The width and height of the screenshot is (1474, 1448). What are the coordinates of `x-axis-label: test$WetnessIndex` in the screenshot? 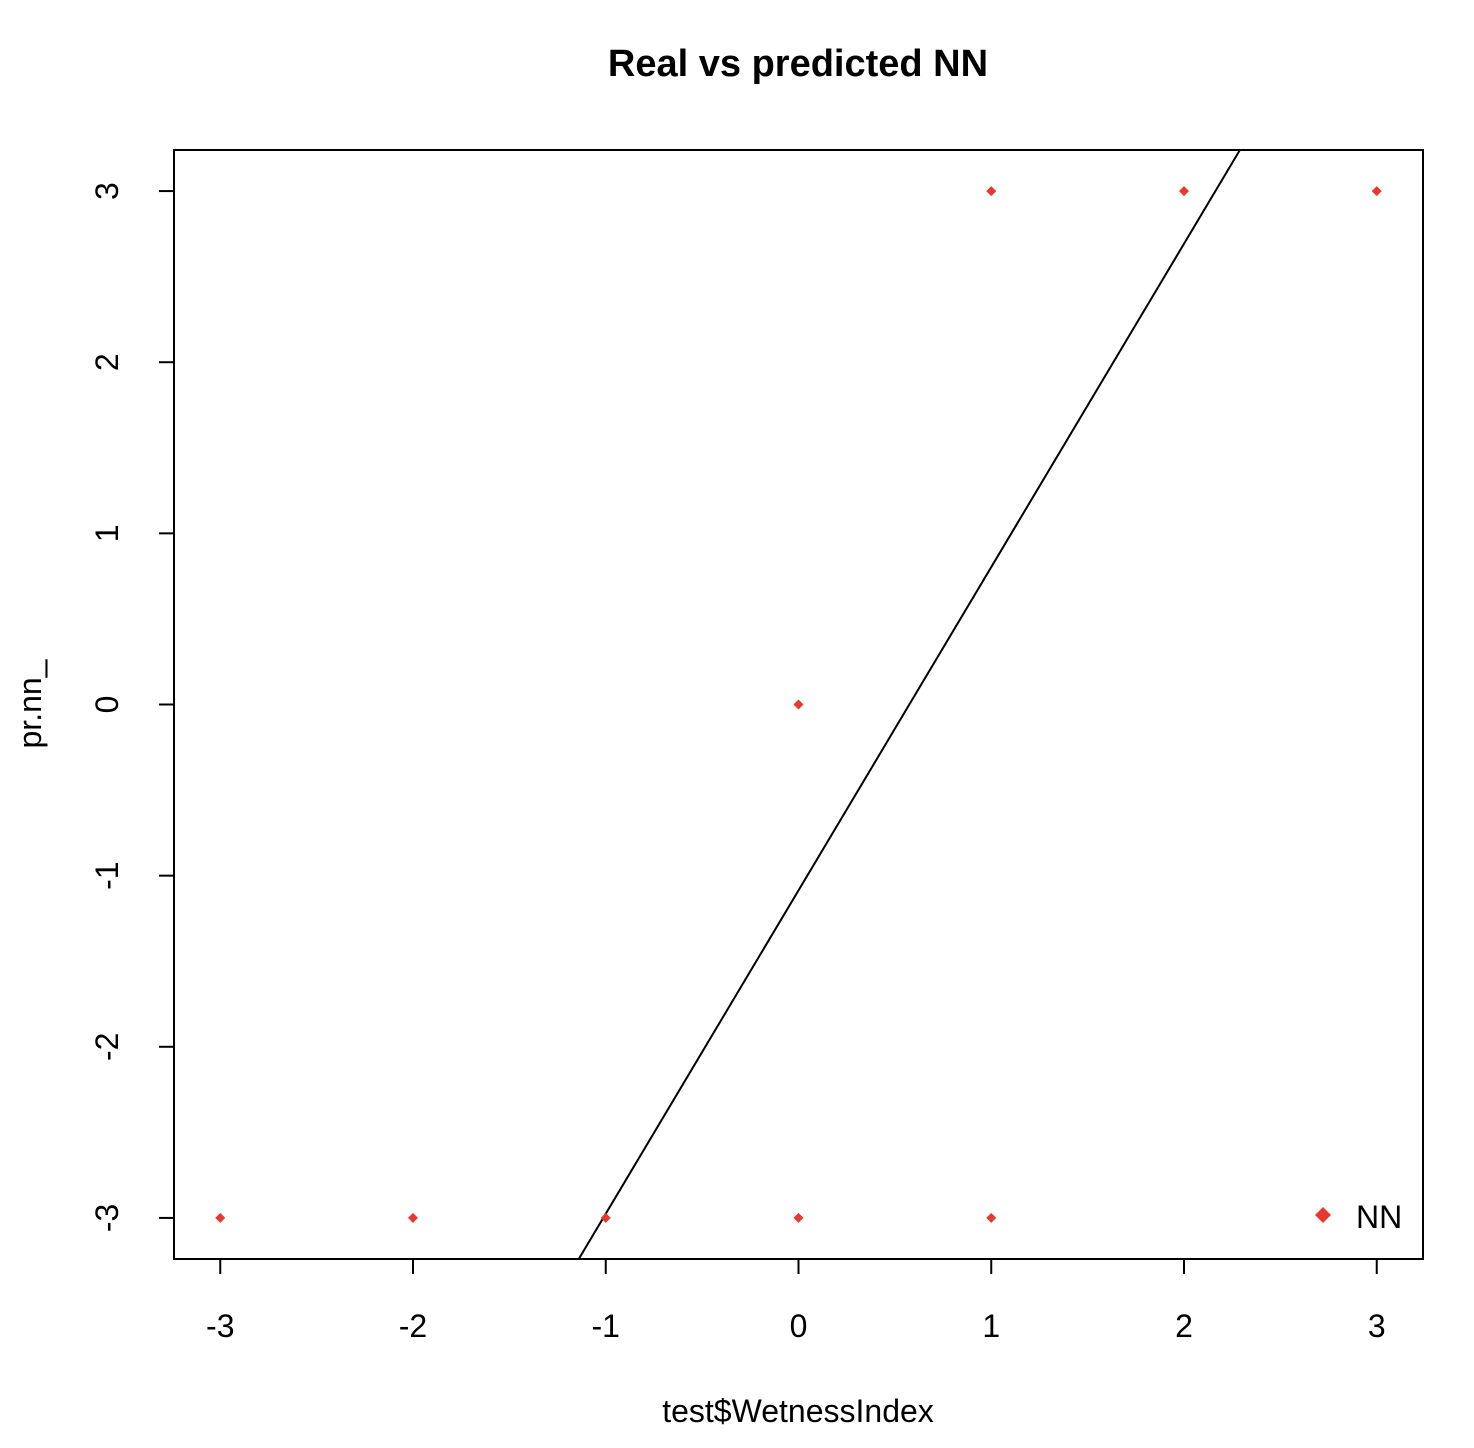 It's located at (798, 1411).